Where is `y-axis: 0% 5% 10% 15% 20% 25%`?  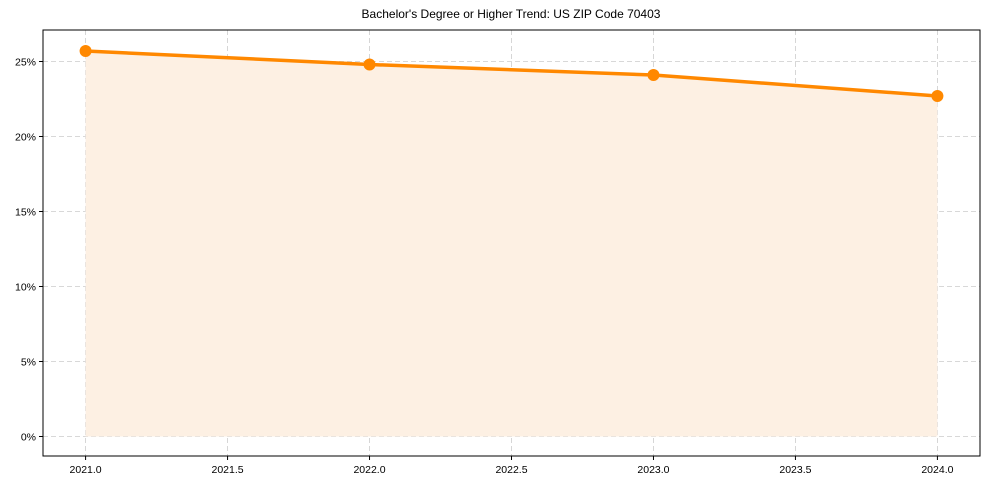
y-axis: 0% 5% 10% 15% 20% 25% is located at coordinates (29, 250).